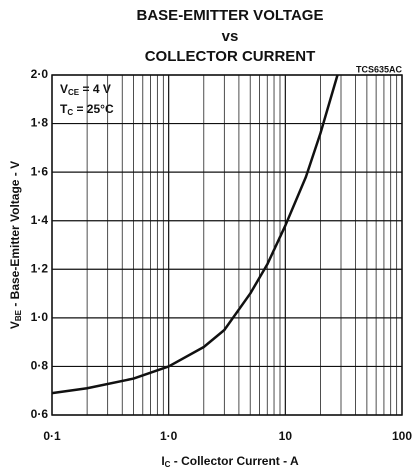 This screenshot has width=415, height=475. I want to click on annotation: TC = 25°C, so click(87, 109).